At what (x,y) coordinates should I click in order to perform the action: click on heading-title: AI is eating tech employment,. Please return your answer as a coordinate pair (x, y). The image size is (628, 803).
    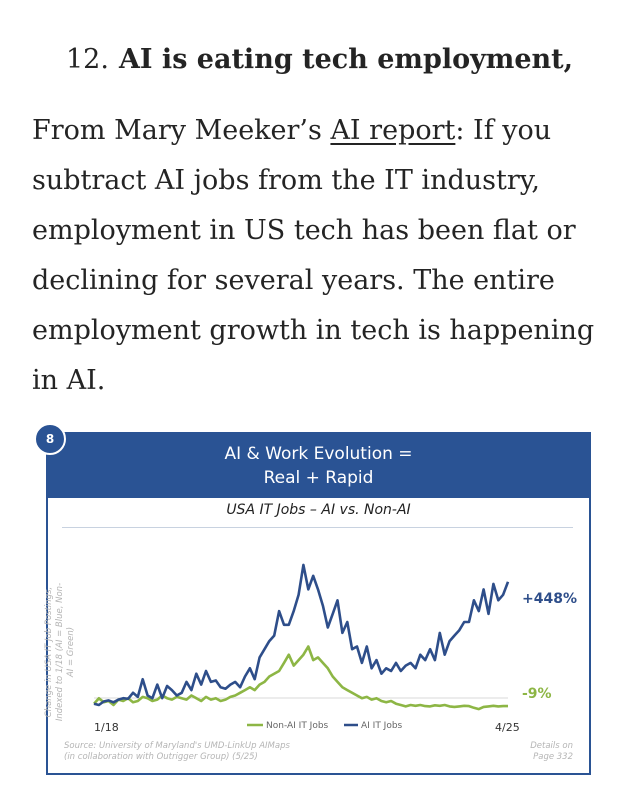
    Looking at the image, I should click on (346, 59).